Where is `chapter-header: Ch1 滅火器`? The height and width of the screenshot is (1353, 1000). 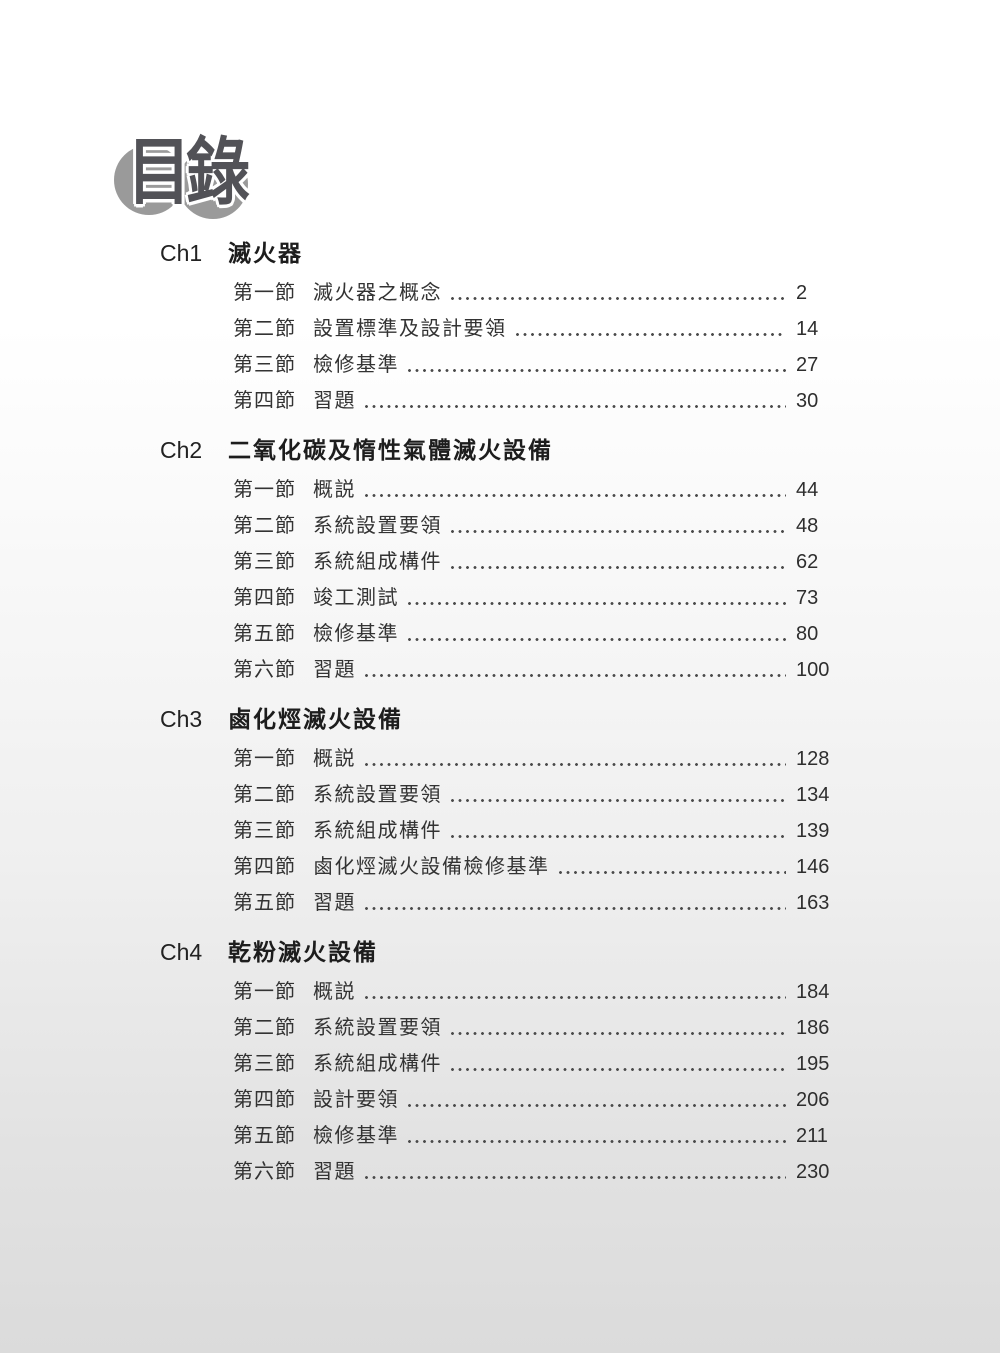
chapter-header: Ch1 滅火器 is located at coordinates (580, 253).